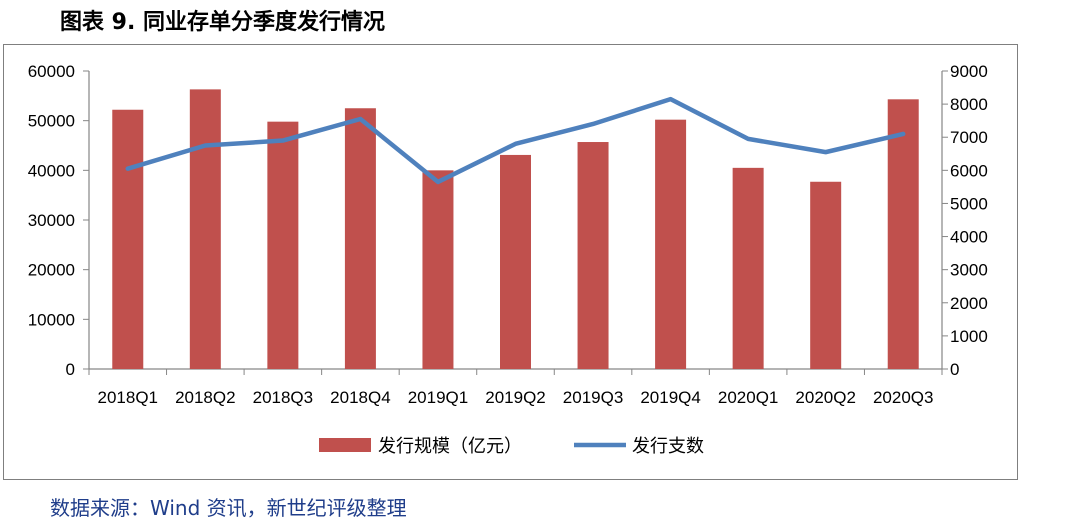  What do you see at coordinates (345, 445) in the screenshot?
I see `legend-bar-swatch` at bounding box center [345, 445].